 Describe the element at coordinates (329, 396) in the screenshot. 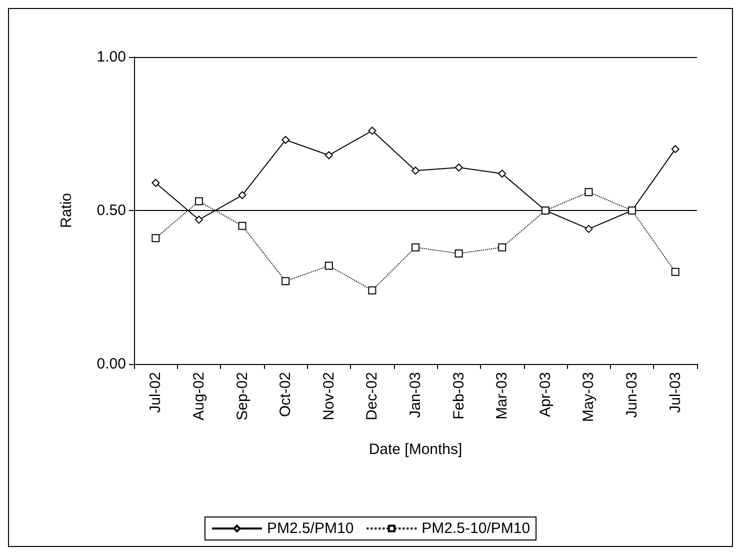

I see `x-tick-label: Nov-02` at that location.